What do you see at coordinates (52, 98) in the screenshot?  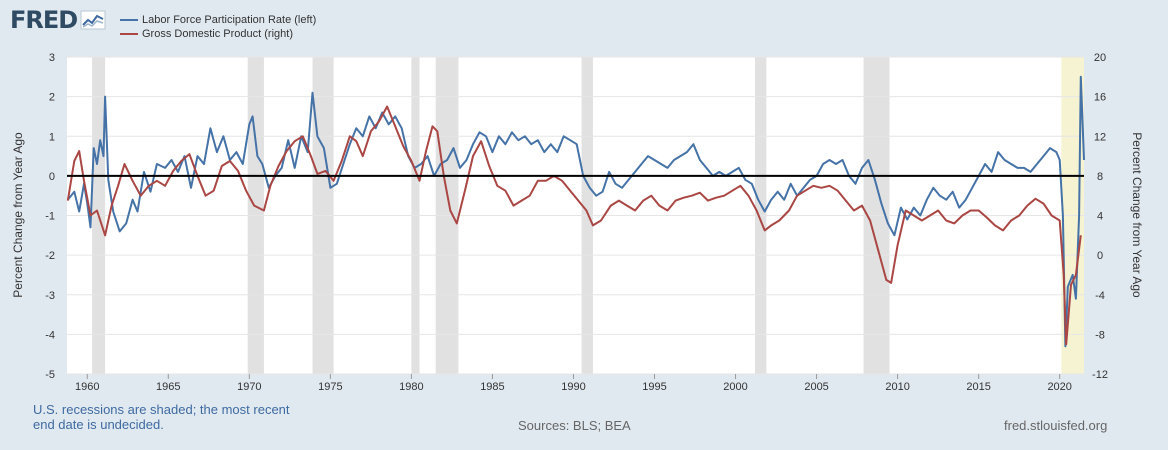 I see `y-tick-left: 2` at bounding box center [52, 98].